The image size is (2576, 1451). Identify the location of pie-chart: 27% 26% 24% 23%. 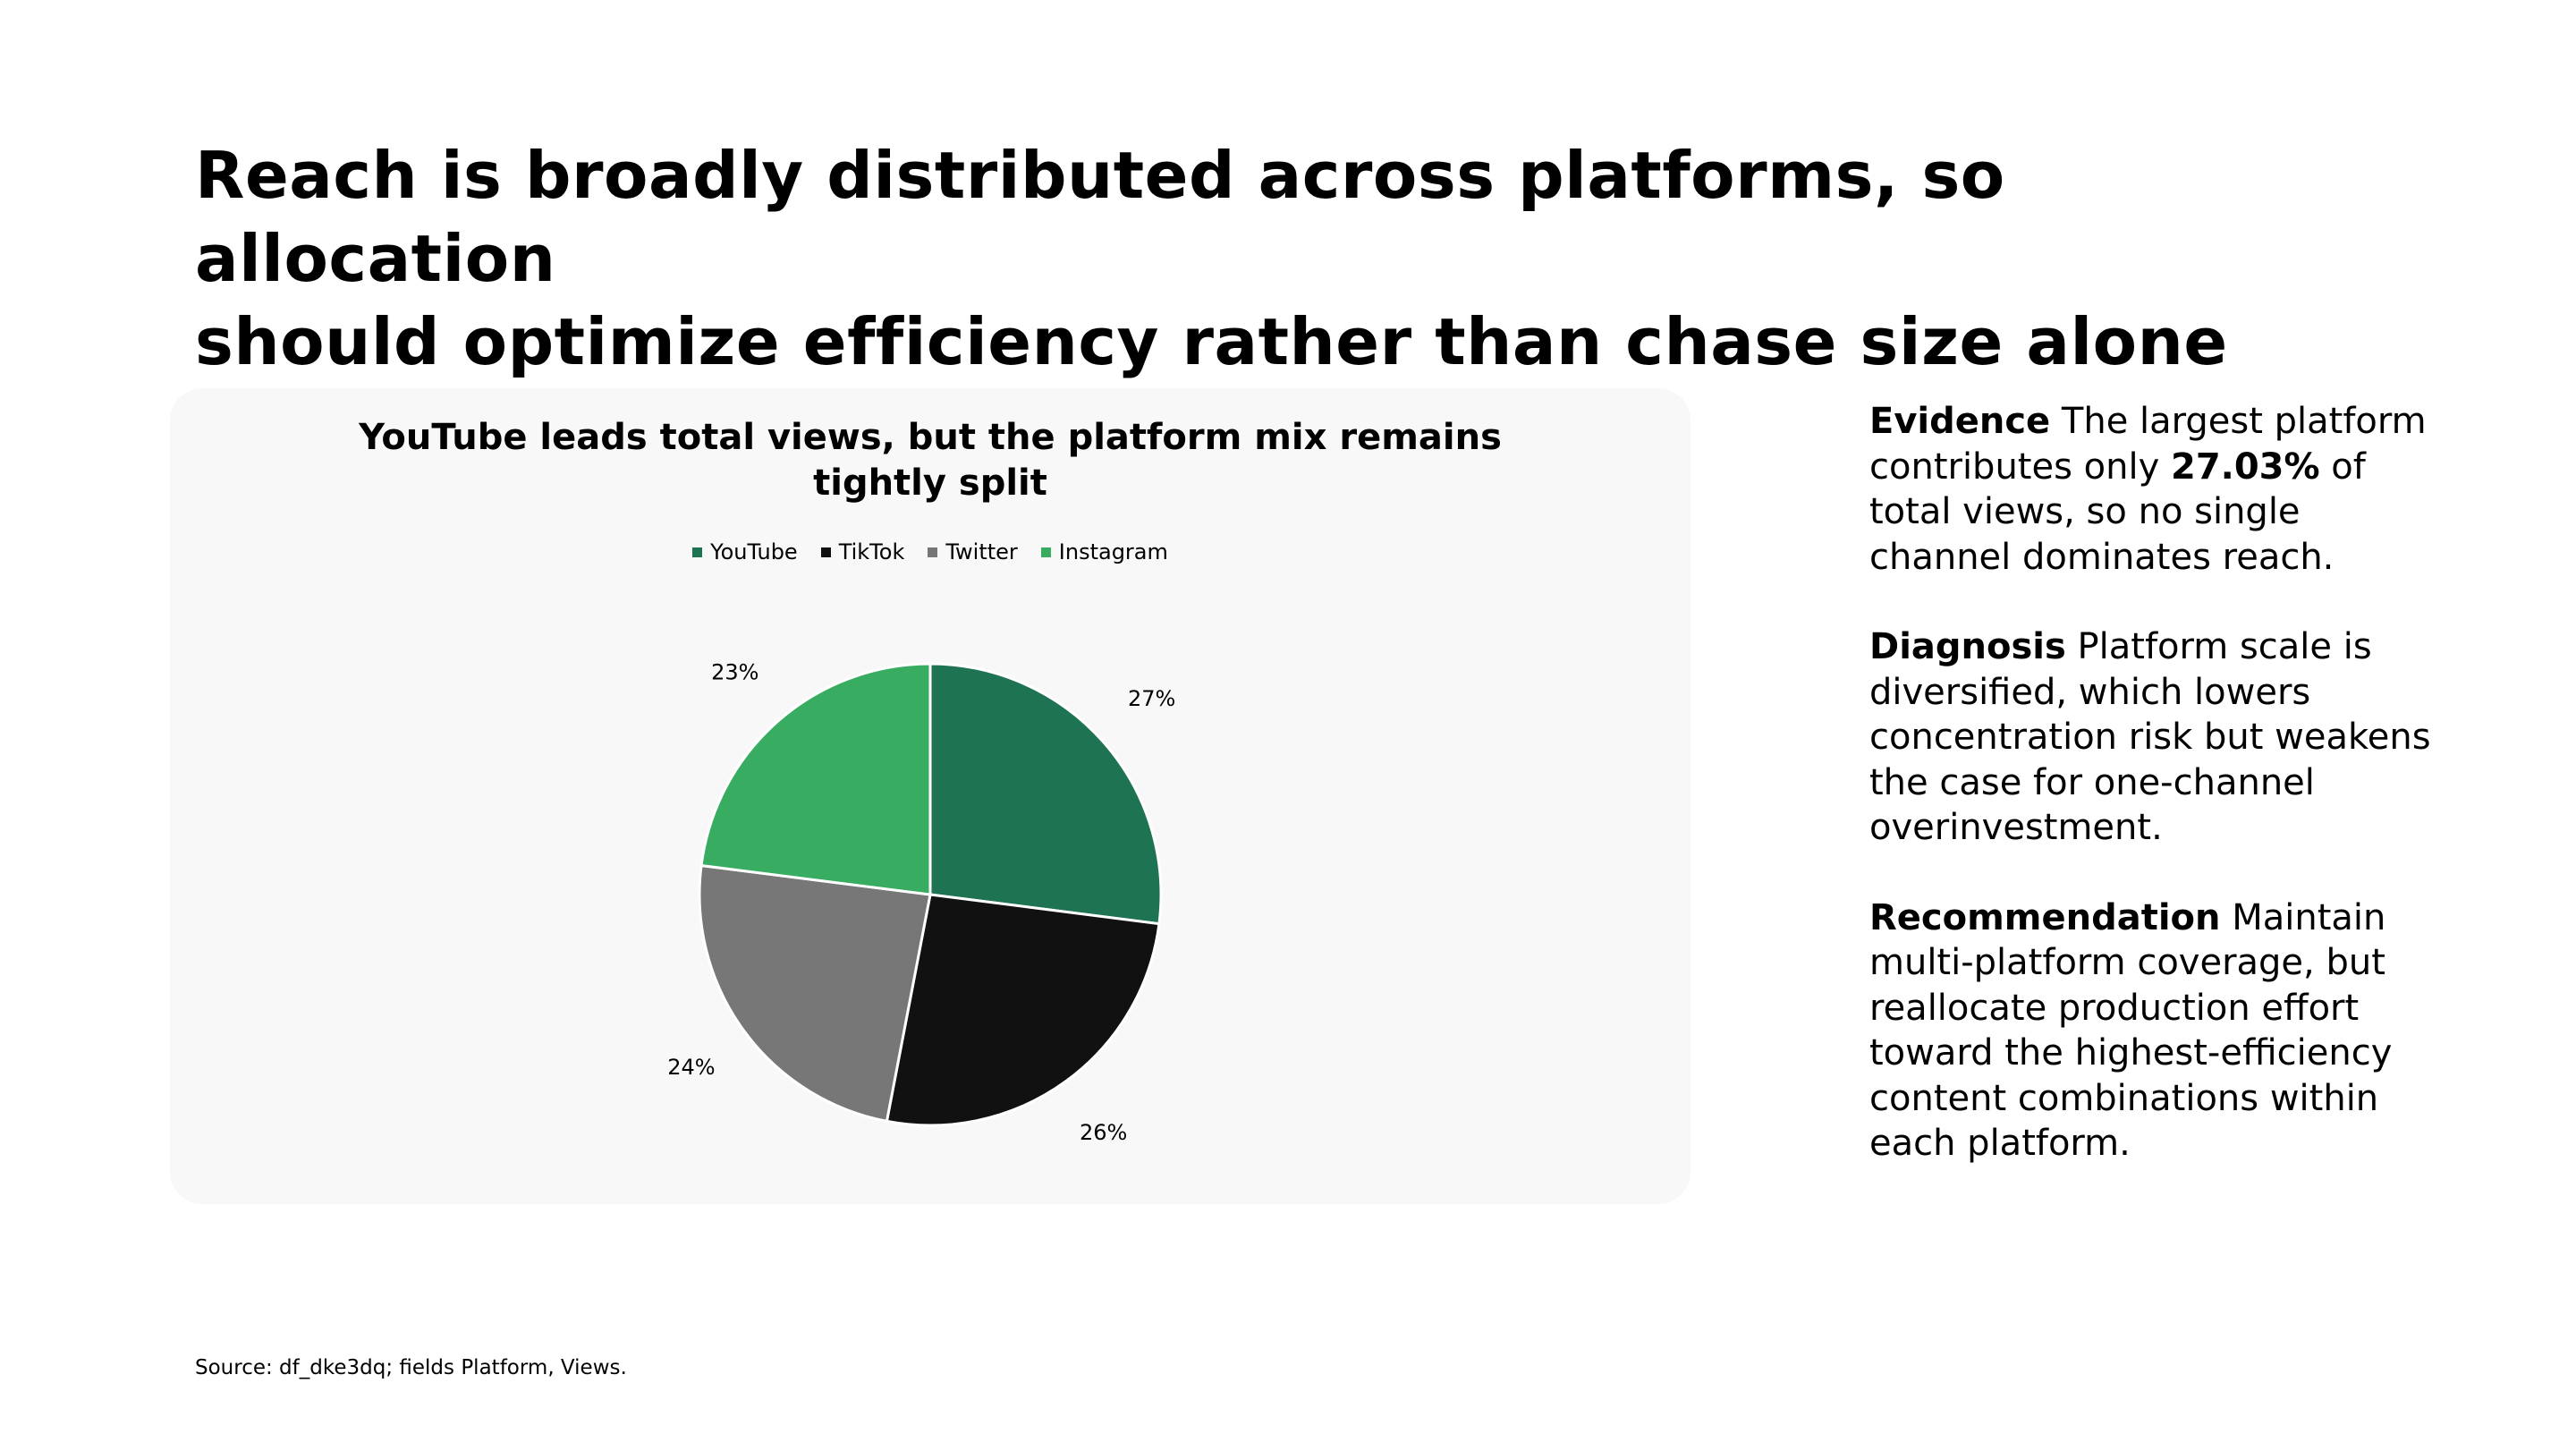
(921, 902).